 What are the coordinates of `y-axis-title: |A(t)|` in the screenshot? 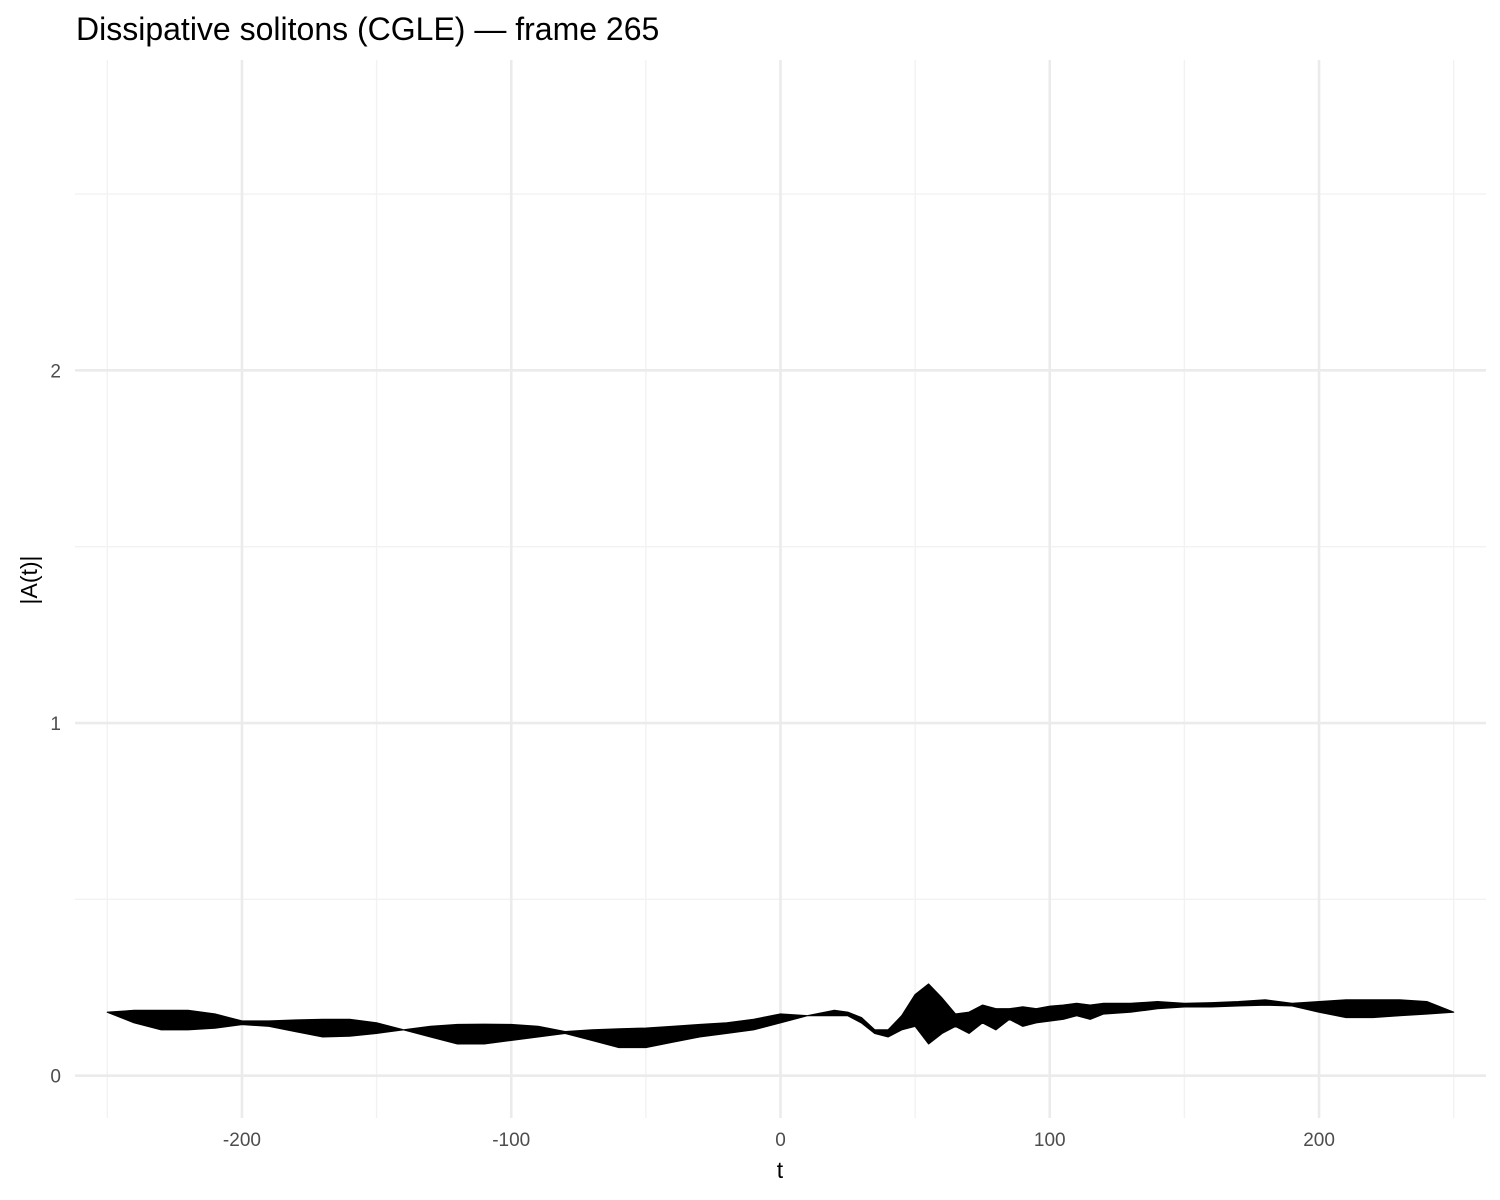 It's located at (29, 580).